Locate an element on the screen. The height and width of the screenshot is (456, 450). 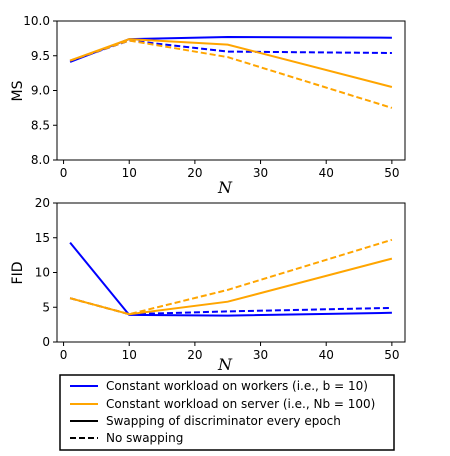
ms-y-tick-label: 9.0 is located at coordinates (40, 91).